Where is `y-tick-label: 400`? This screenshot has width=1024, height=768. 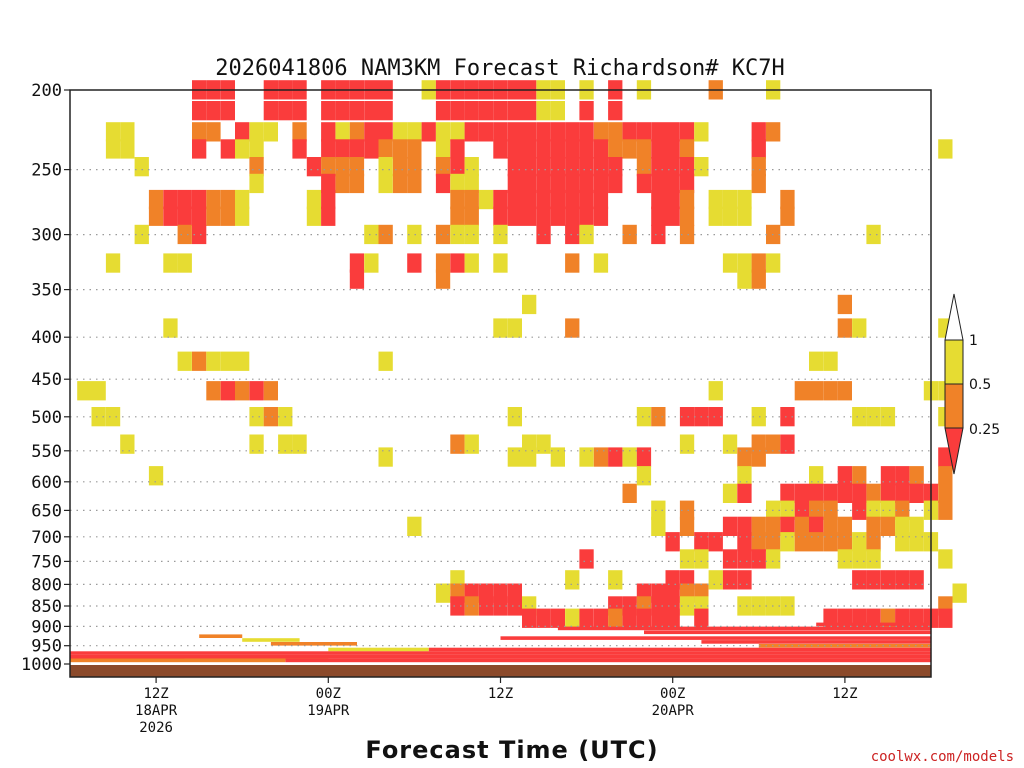
y-tick-label: 400 is located at coordinates (46, 338).